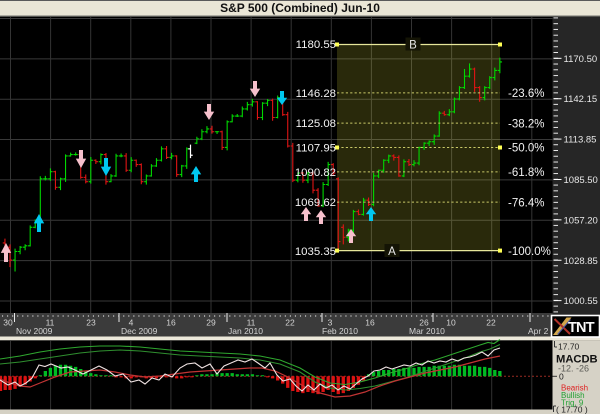 Image resolution: width=600 pixels, height=414 pixels. Describe the element at coordinates (581, 99) in the screenshot. I see `svg-text: 1142.15` at that location.